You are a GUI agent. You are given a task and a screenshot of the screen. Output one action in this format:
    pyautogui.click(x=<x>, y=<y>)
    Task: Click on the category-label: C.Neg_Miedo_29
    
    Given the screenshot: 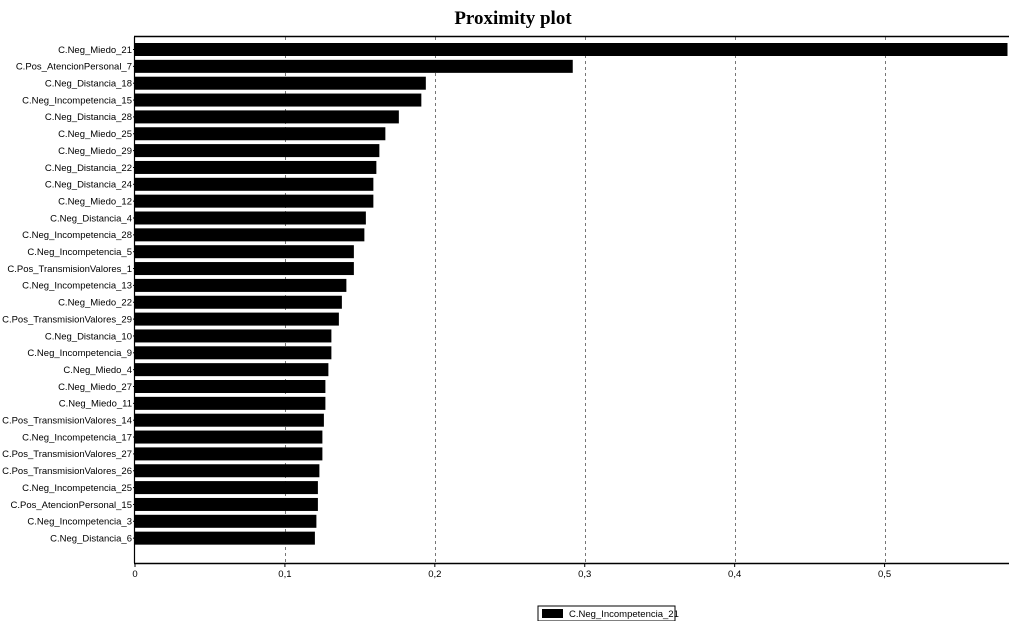 What is the action you would take?
    pyautogui.click(x=95, y=151)
    